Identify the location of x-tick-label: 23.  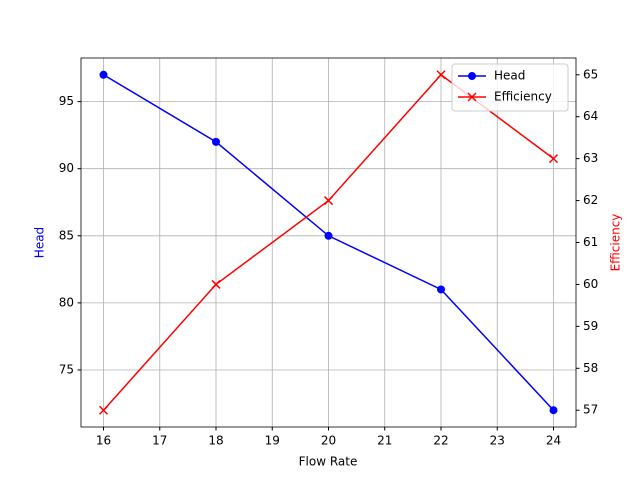
(497, 441).